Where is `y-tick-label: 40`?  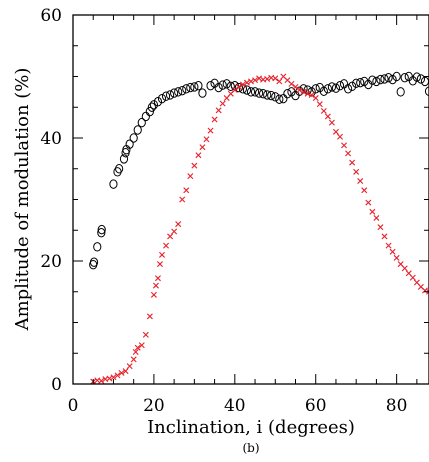 y-tick-label: 40 is located at coordinates (51, 139).